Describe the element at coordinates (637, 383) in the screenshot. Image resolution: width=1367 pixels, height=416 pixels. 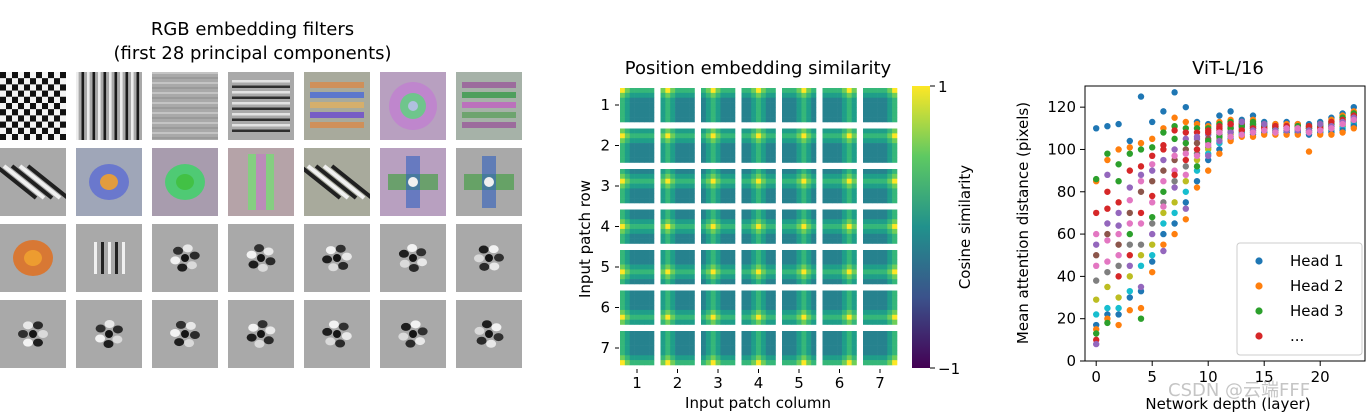
I see `position-x-tick-label: 1` at that location.